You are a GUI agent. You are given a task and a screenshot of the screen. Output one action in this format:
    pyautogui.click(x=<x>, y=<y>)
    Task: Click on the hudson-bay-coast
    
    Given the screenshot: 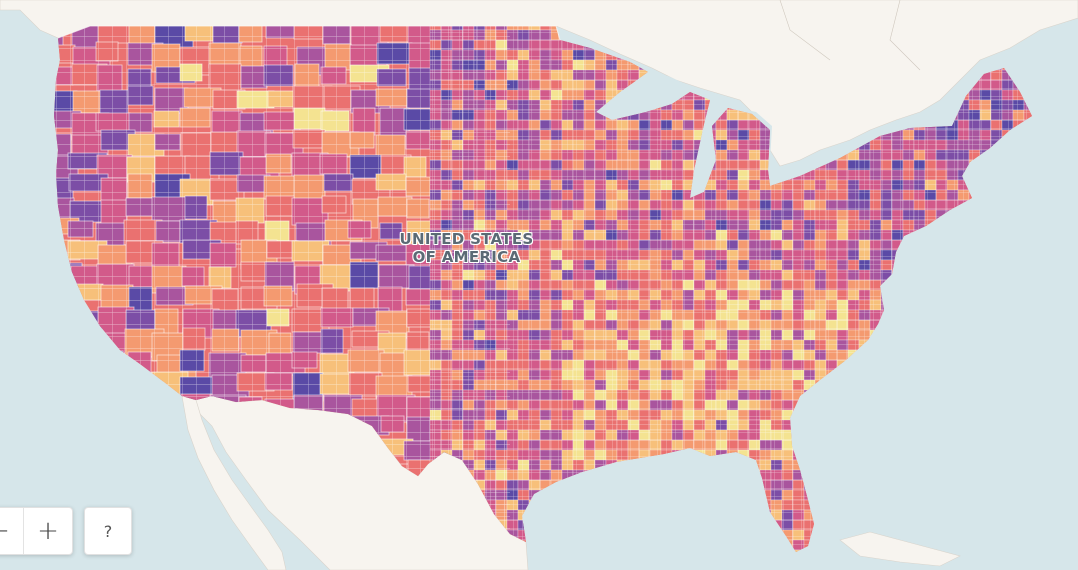 What is the action you would take?
    pyautogui.click(x=850, y=35)
    